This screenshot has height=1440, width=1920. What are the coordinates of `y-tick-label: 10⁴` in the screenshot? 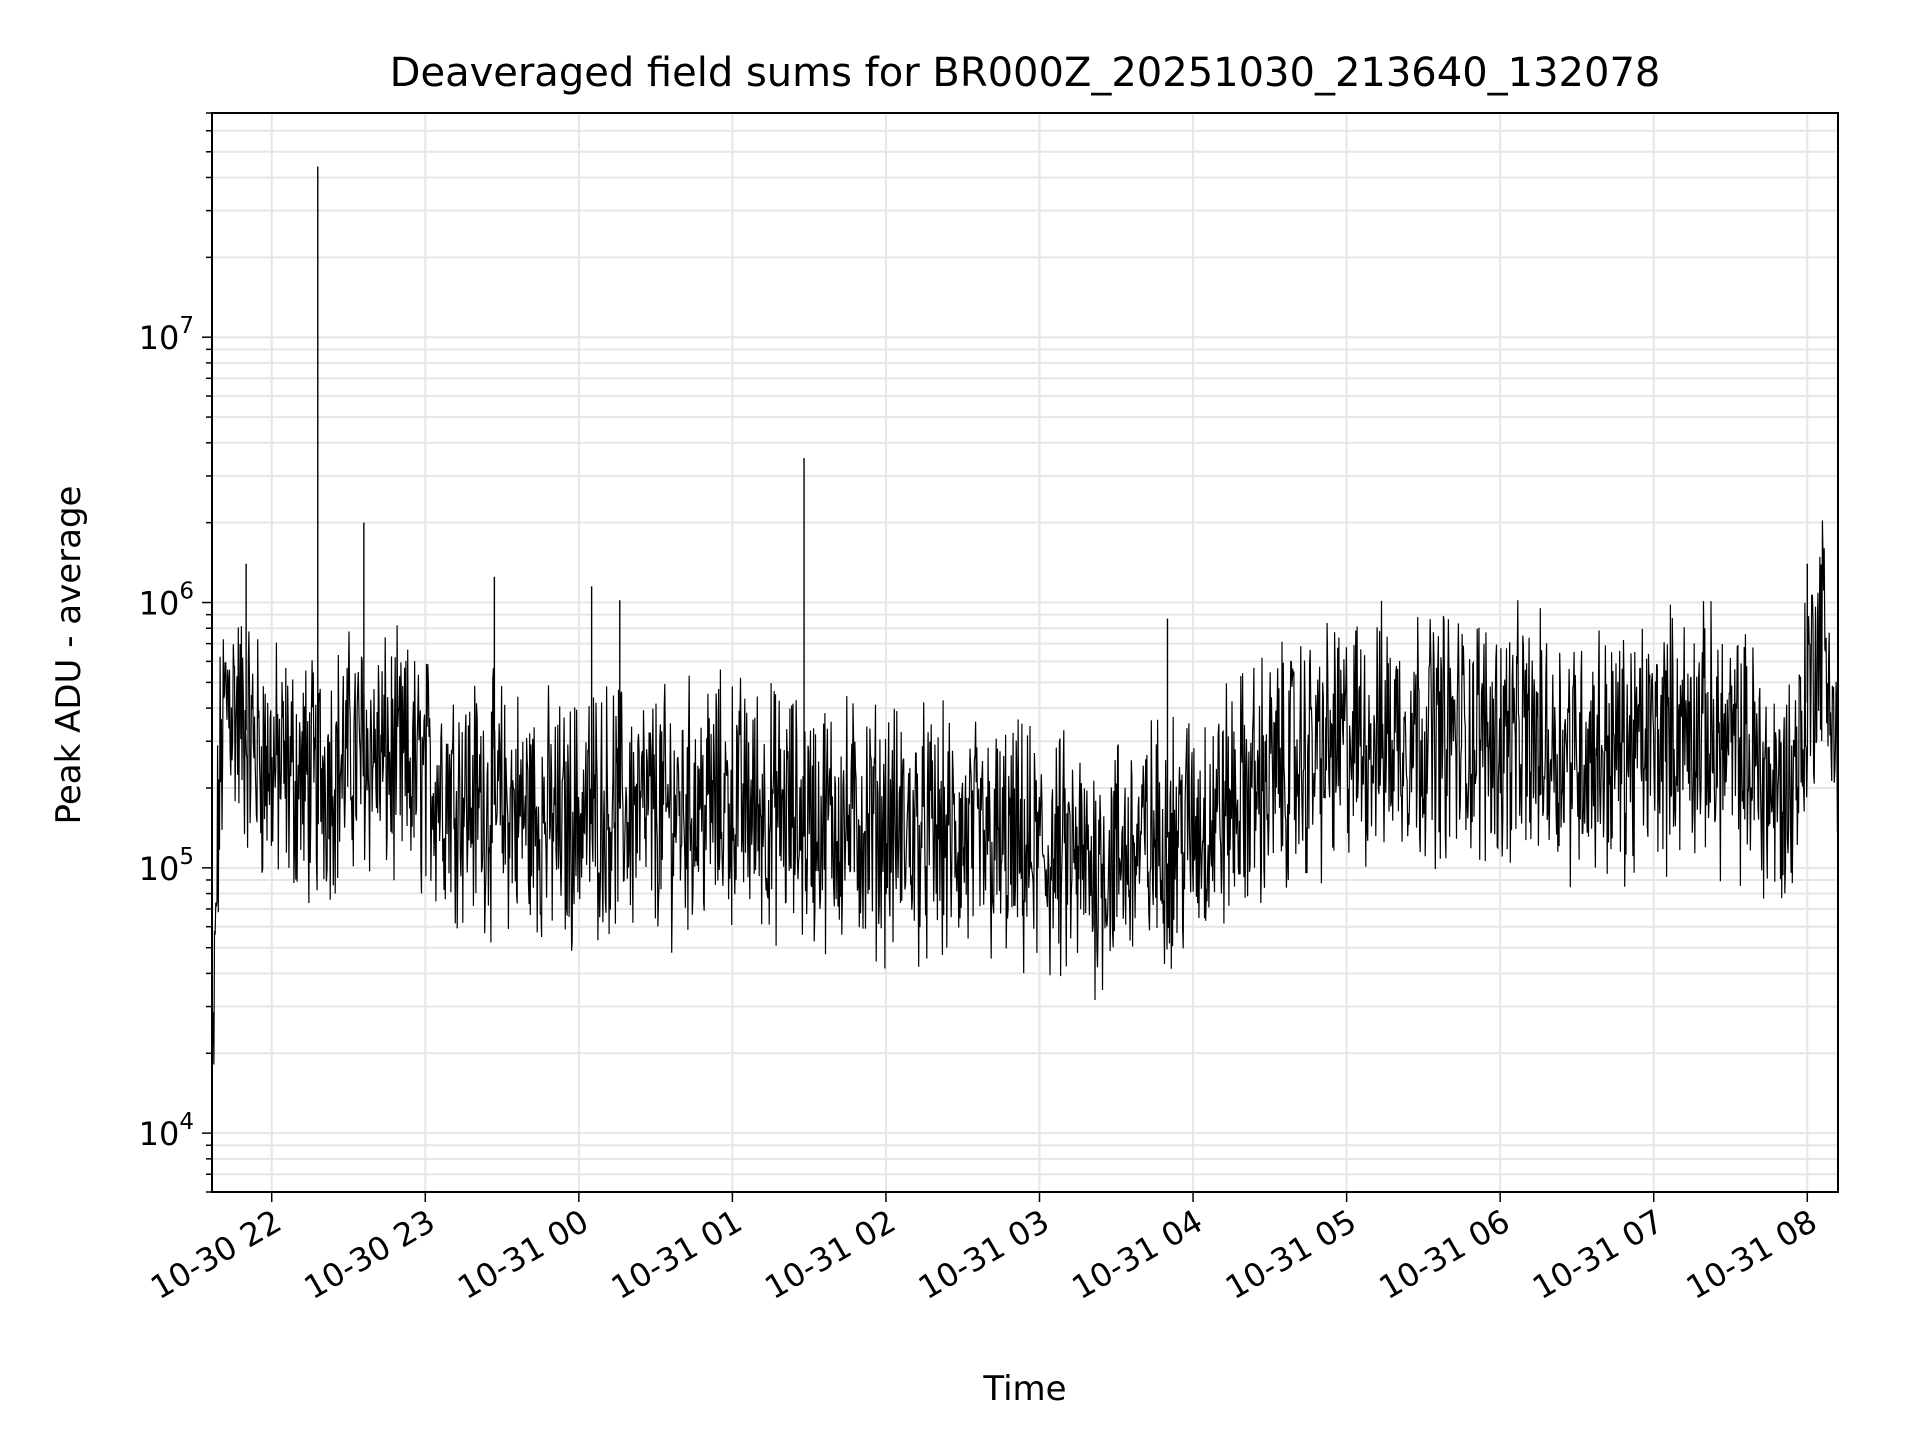 It's located at (166, 1131).